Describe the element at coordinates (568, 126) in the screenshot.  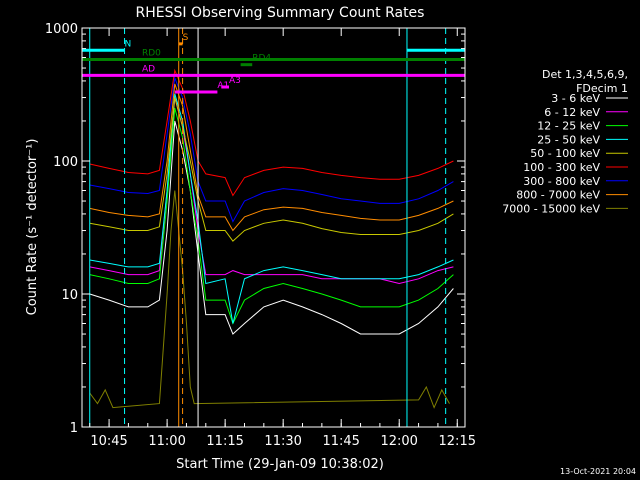
I see `legend-label-2: 12 - 25 keV` at that location.